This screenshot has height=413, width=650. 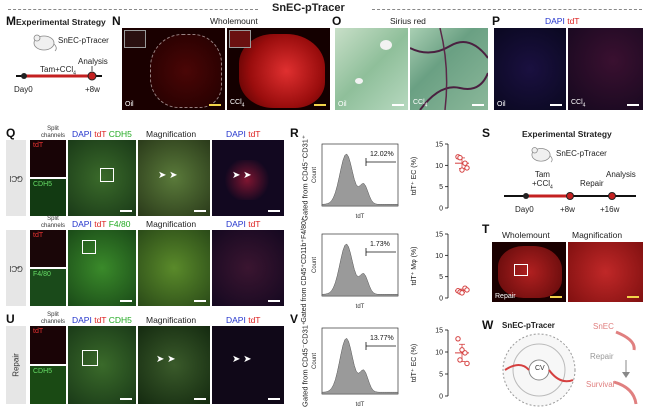 What do you see at coordinates (530, 69) in the screenshot?
I see `p-oil-image: Oil` at bounding box center [530, 69].